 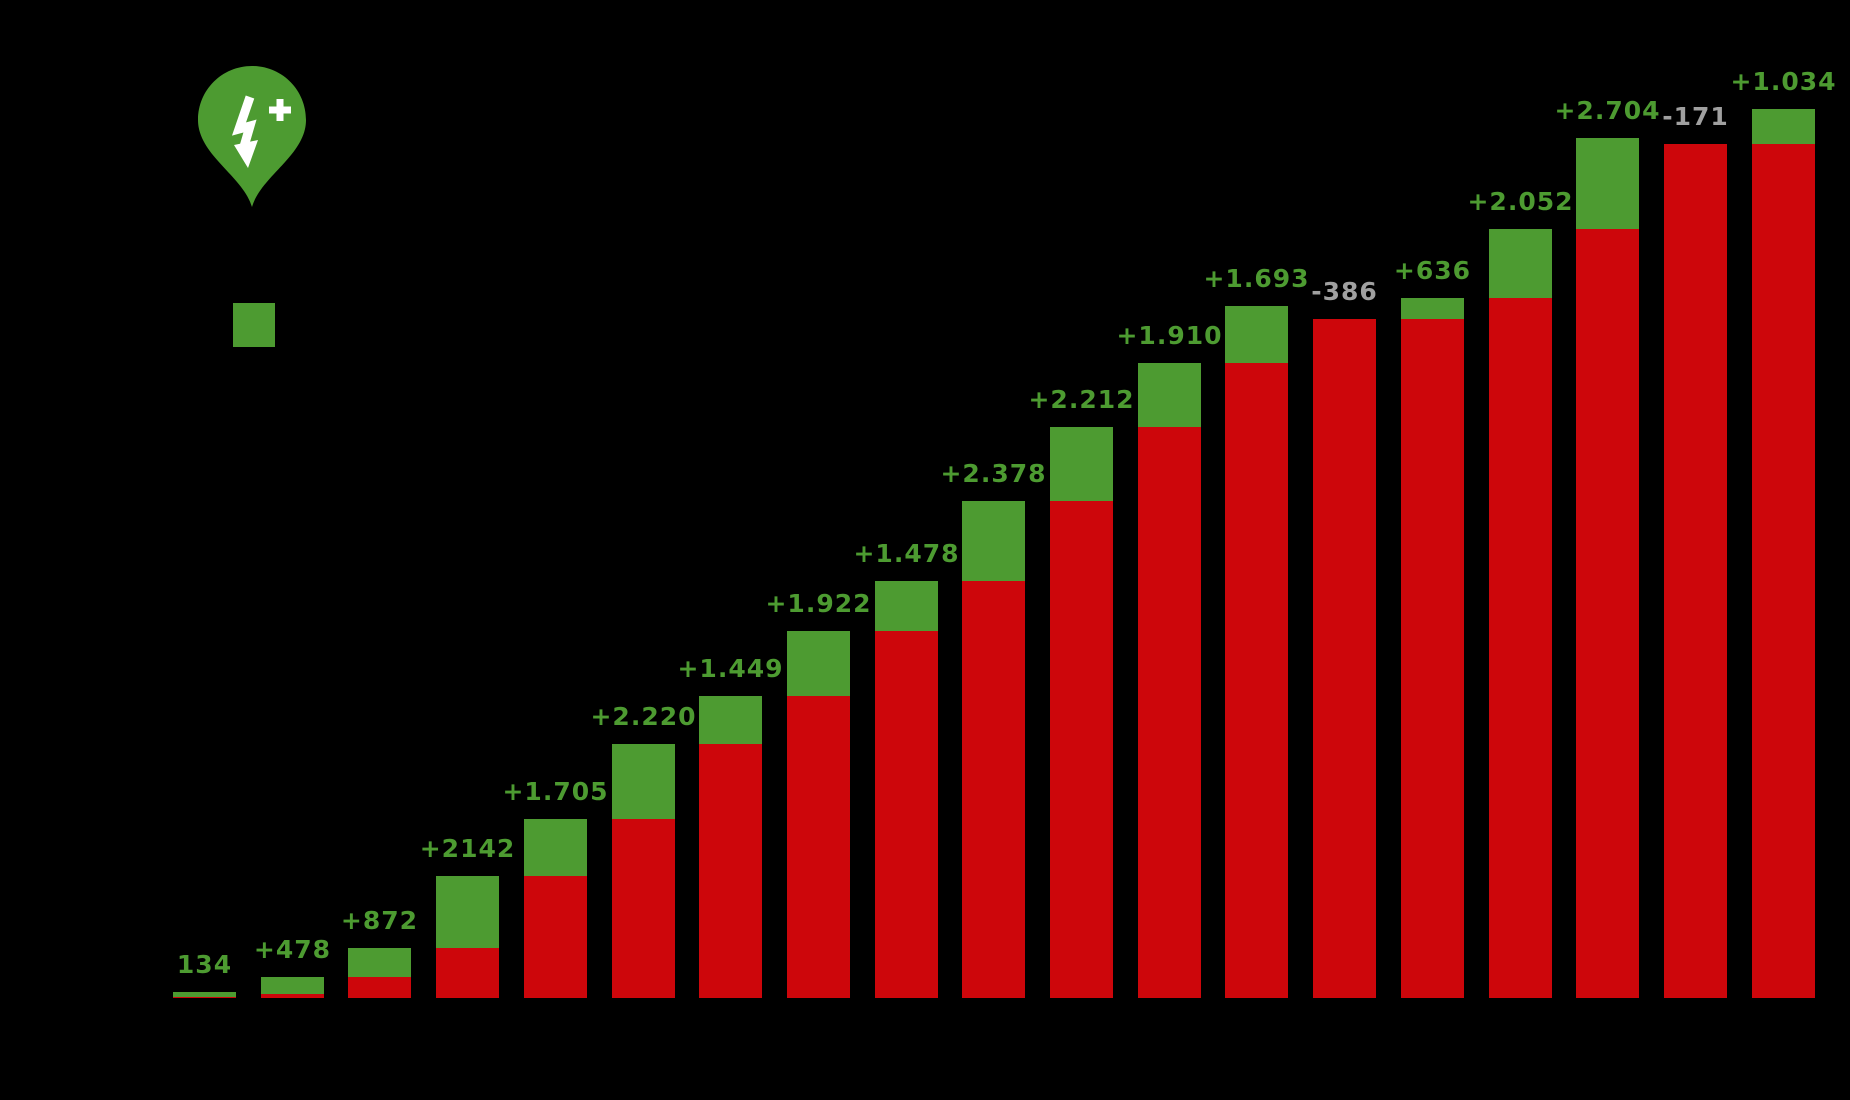 I want to click on legend-swatch, so click(x=254, y=325).